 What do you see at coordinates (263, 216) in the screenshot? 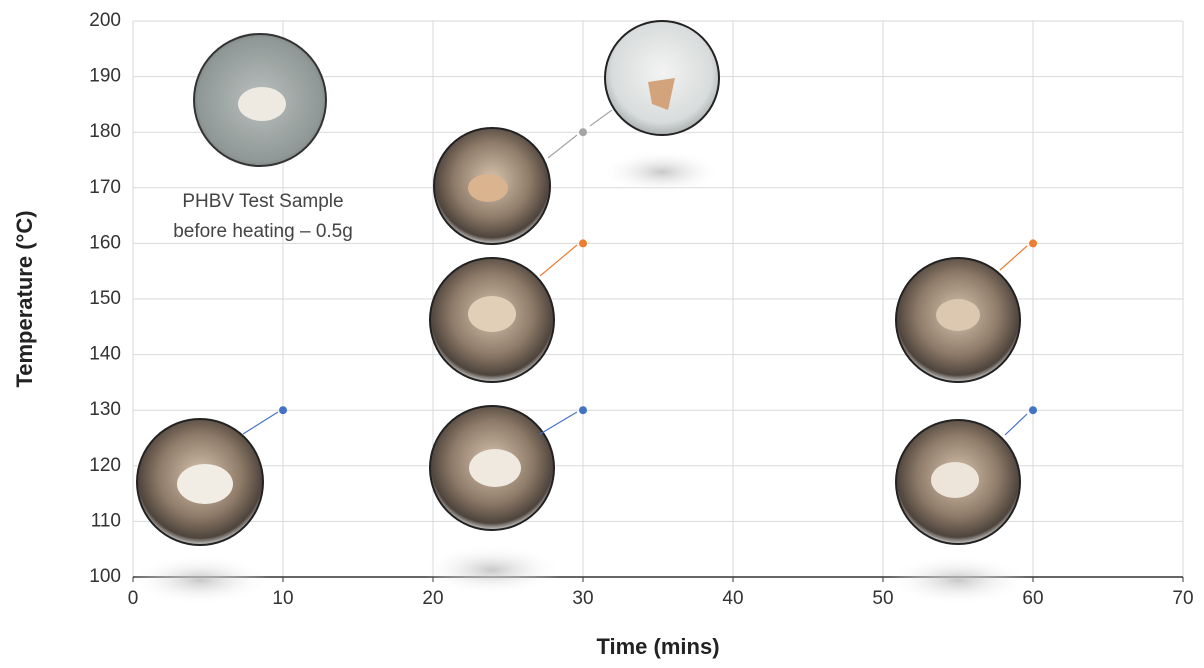
I see `annotation: PHBV Test Sample before heating – 0.5g` at bounding box center [263, 216].